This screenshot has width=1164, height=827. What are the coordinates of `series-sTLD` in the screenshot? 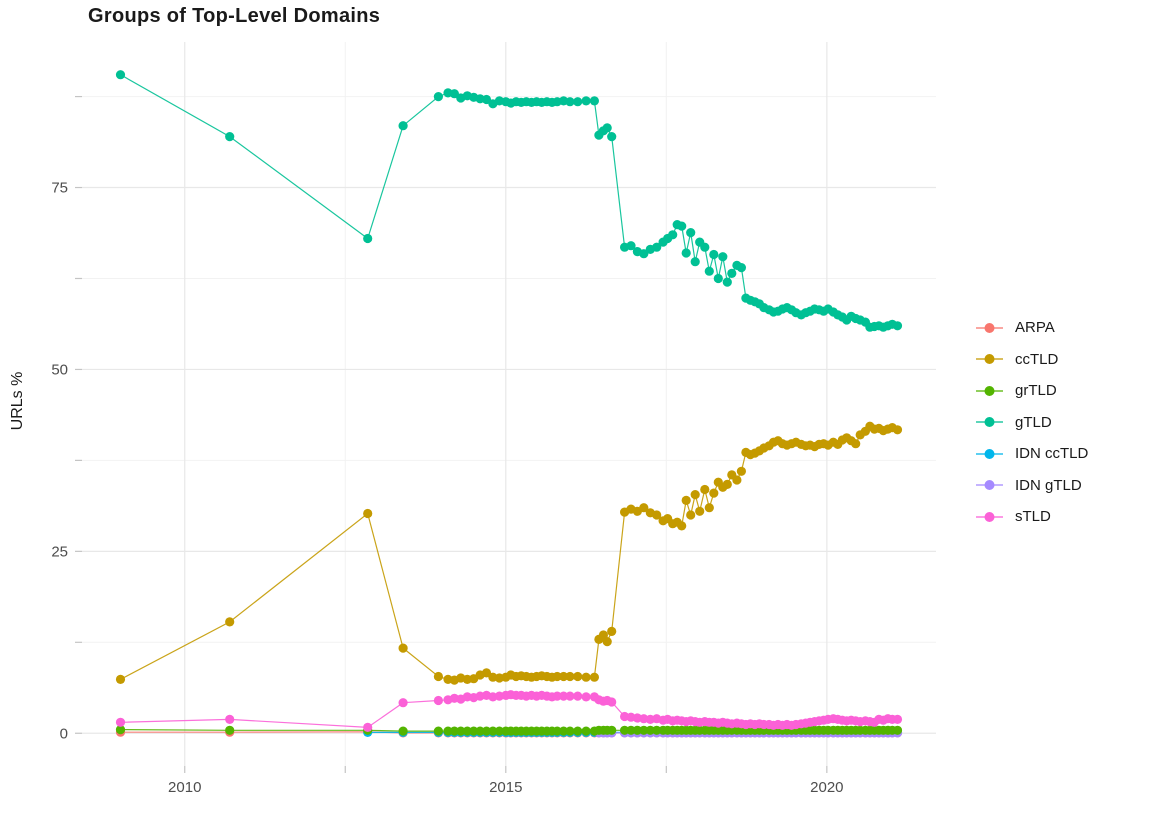 It's located at (509, 711).